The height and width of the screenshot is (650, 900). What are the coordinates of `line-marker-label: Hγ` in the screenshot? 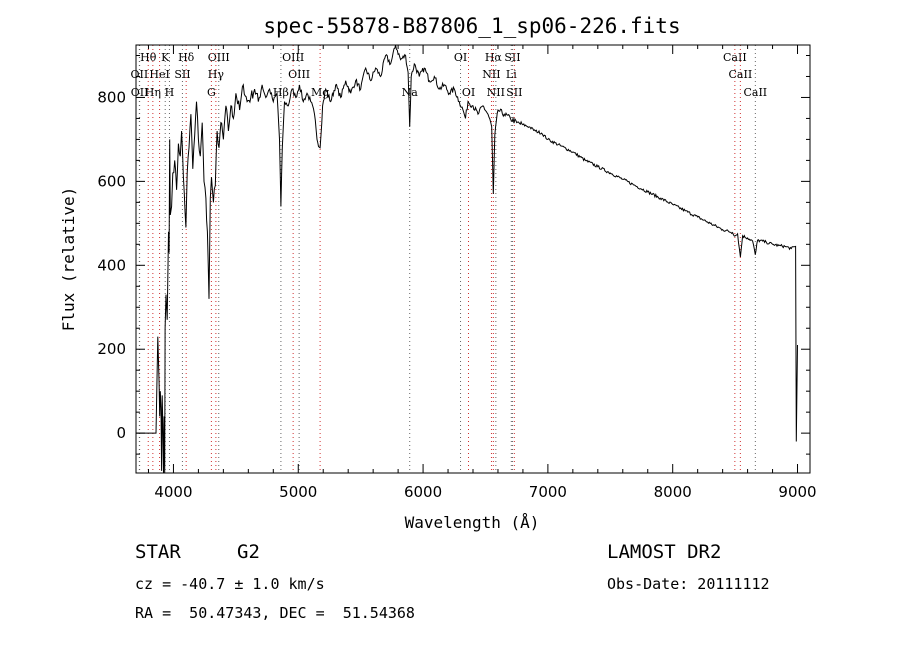 It's located at (216, 74).